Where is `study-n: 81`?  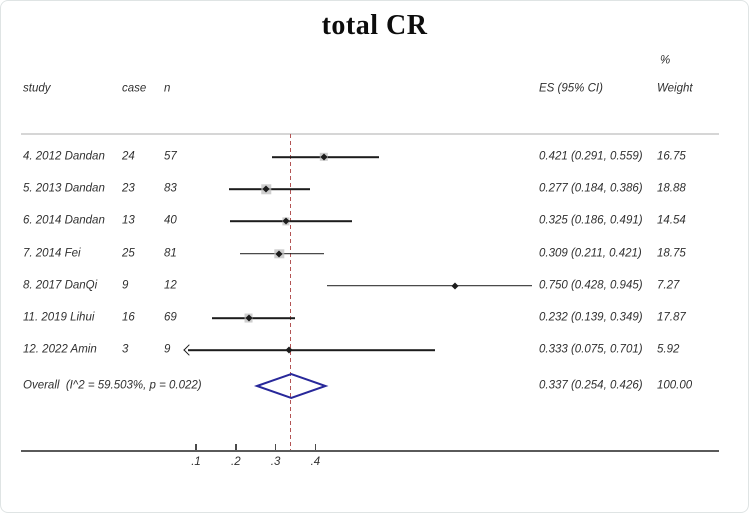
study-n: 81 is located at coordinates (170, 252).